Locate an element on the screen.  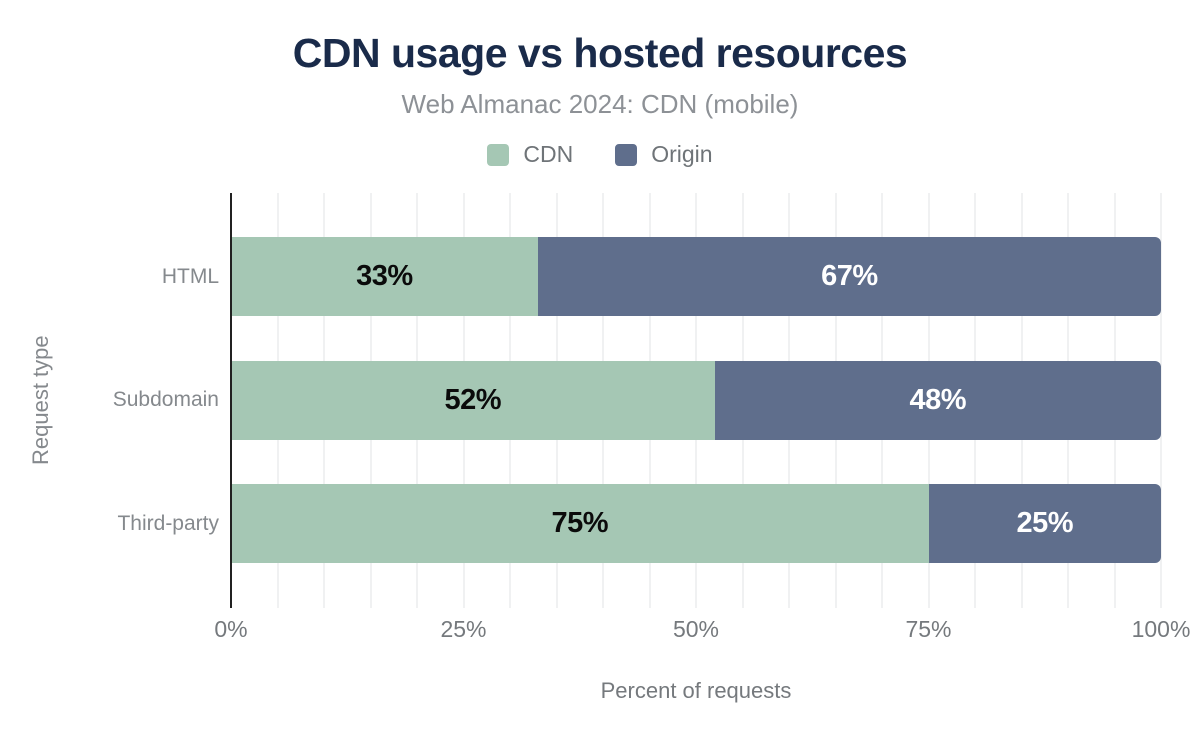
x-tick-label: 25% is located at coordinates (463, 629).